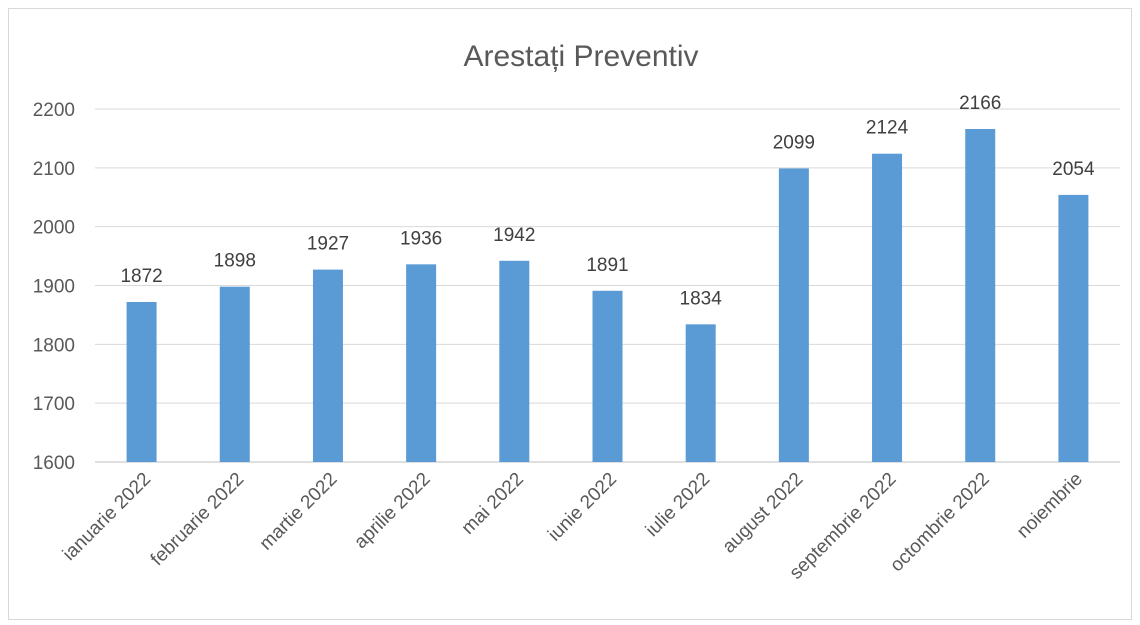  What do you see at coordinates (235, 261) in the screenshot?
I see `data-label: 1898` at bounding box center [235, 261].